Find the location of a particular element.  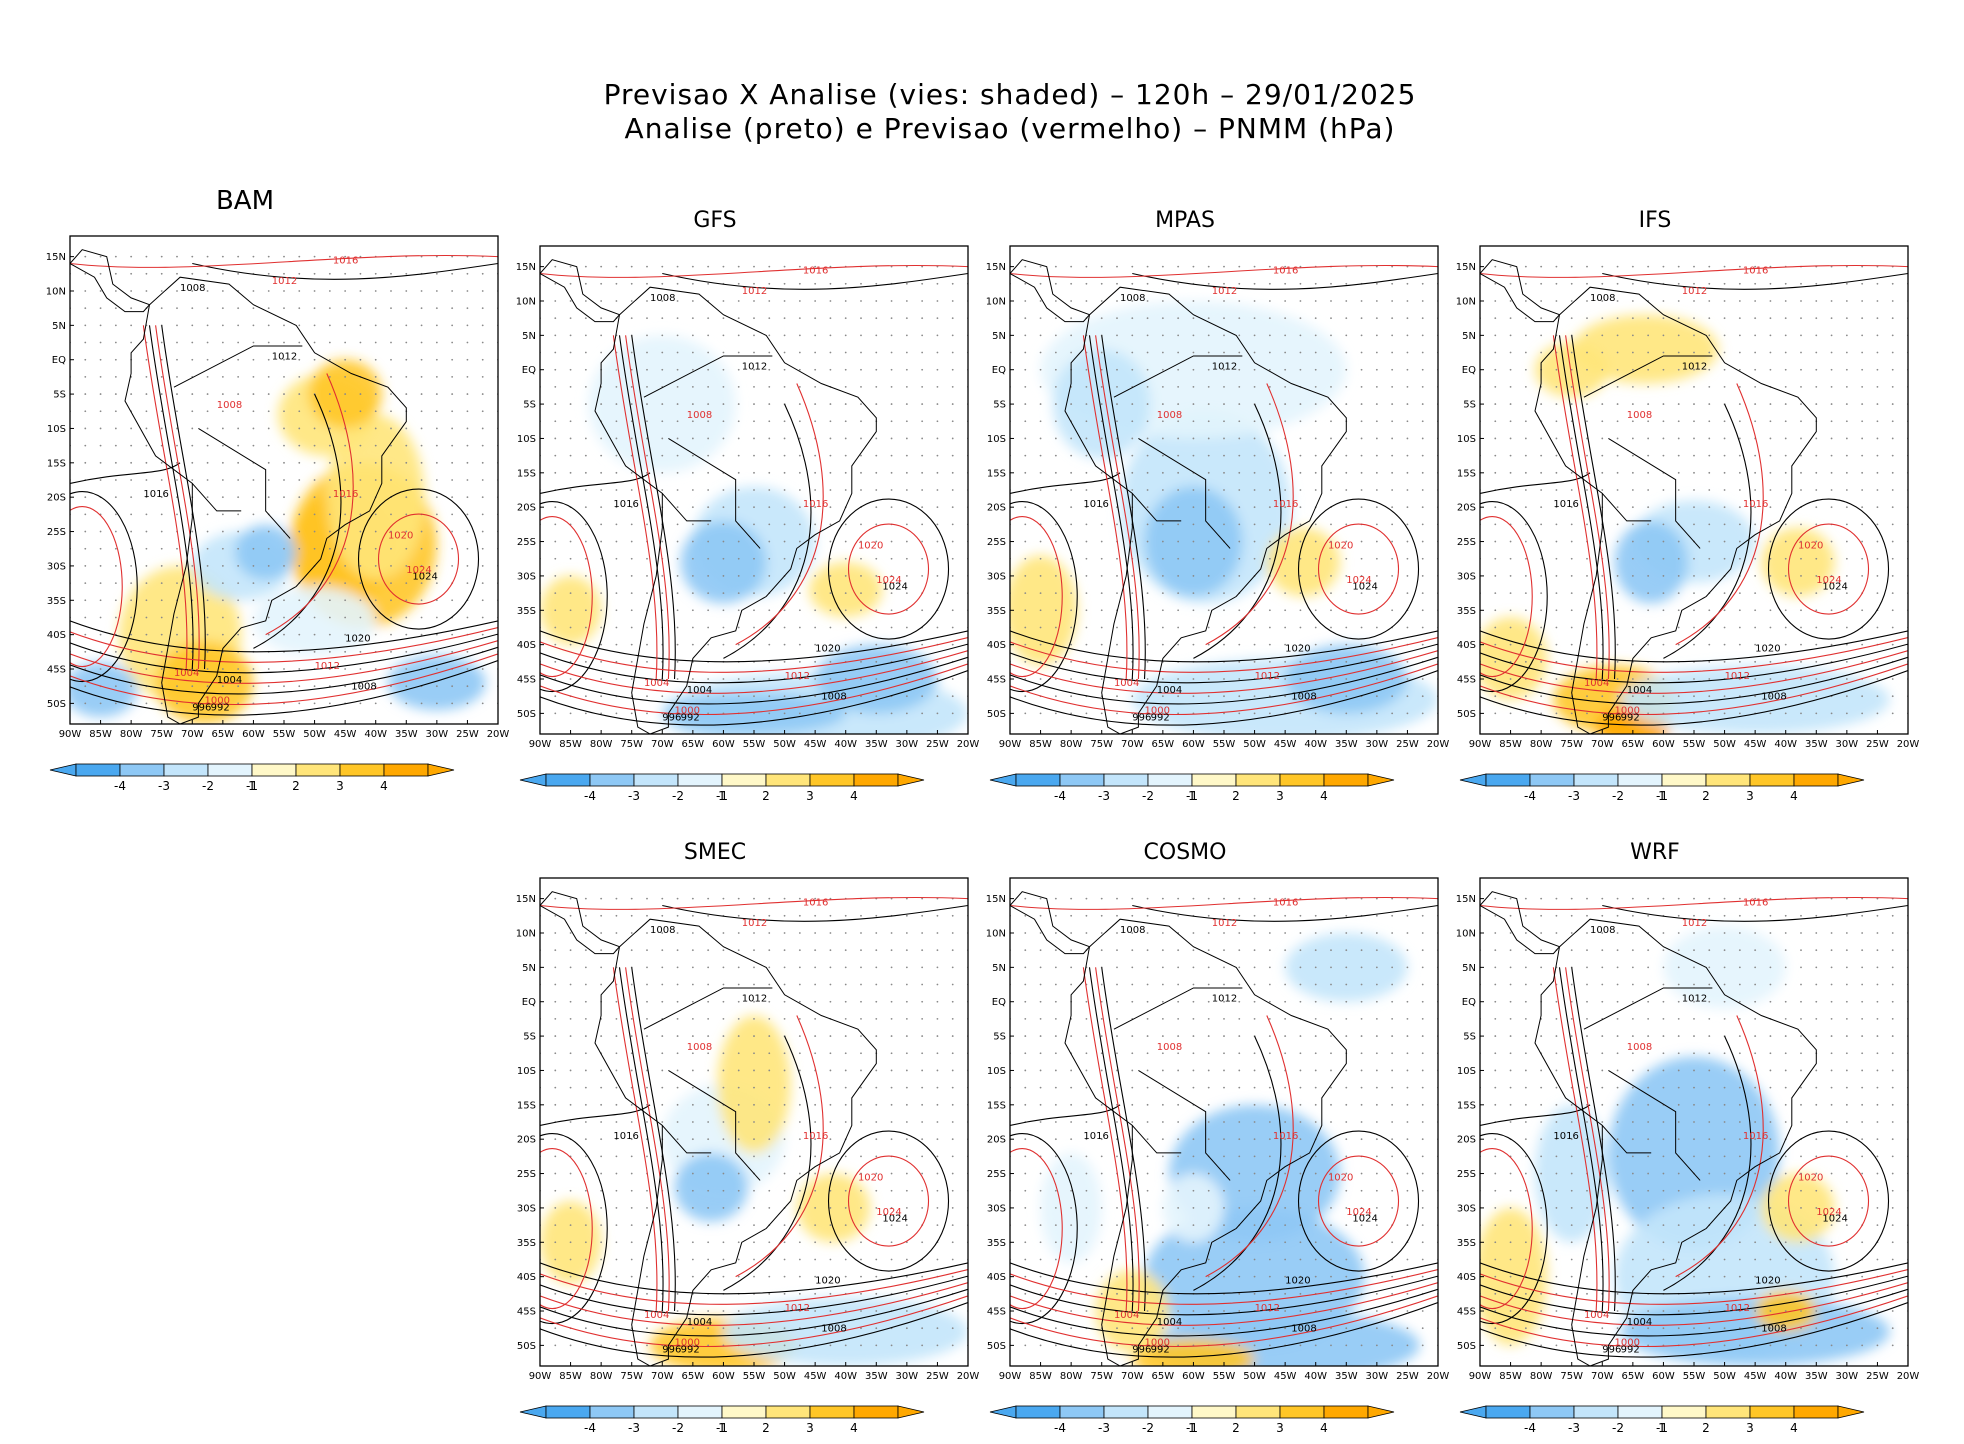

bias-area is located at coordinates (265, 552).